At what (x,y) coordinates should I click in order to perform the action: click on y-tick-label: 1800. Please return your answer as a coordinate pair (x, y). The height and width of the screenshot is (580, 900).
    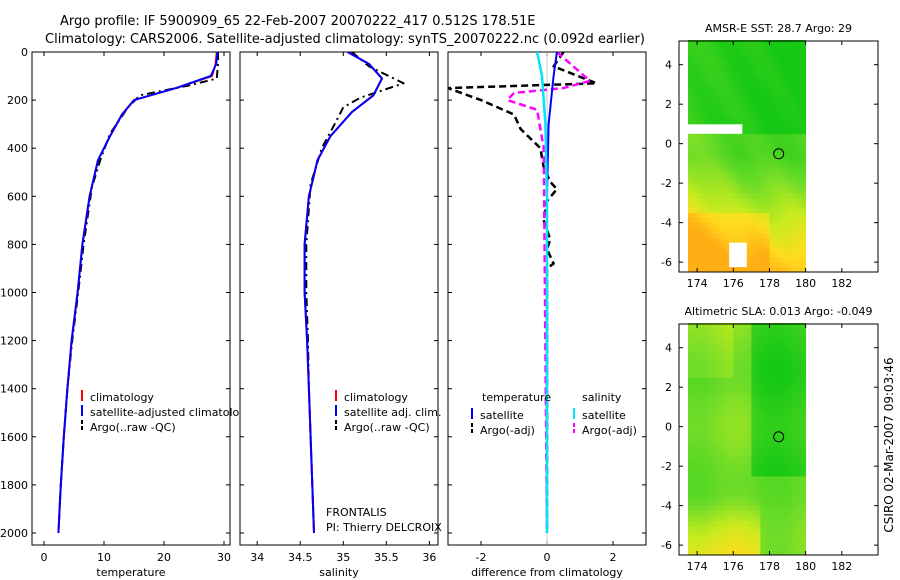
    Looking at the image, I should click on (14, 485).